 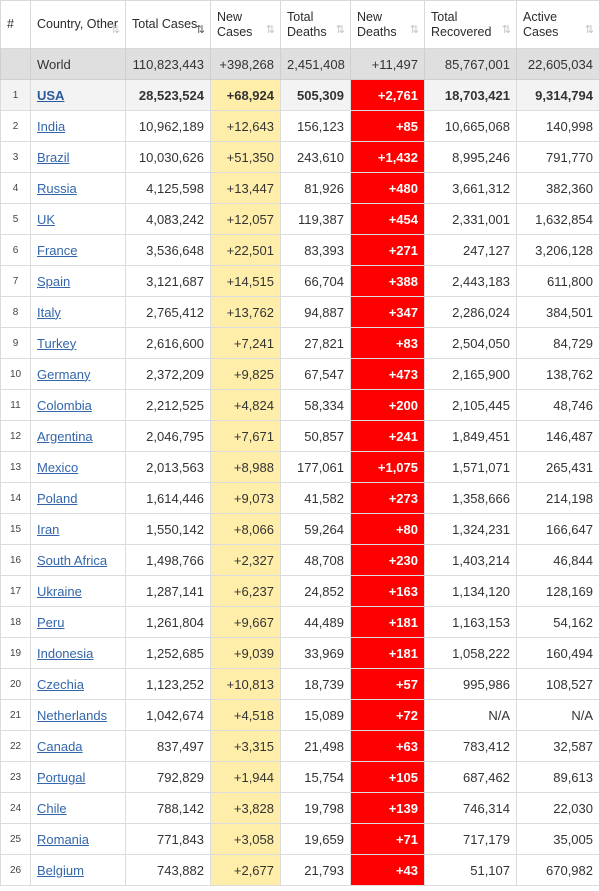 What do you see at coordinates (315, 808) in the screenshot?
I see `total-deaths-cell: 19,798` at bounding box center [315, 808].